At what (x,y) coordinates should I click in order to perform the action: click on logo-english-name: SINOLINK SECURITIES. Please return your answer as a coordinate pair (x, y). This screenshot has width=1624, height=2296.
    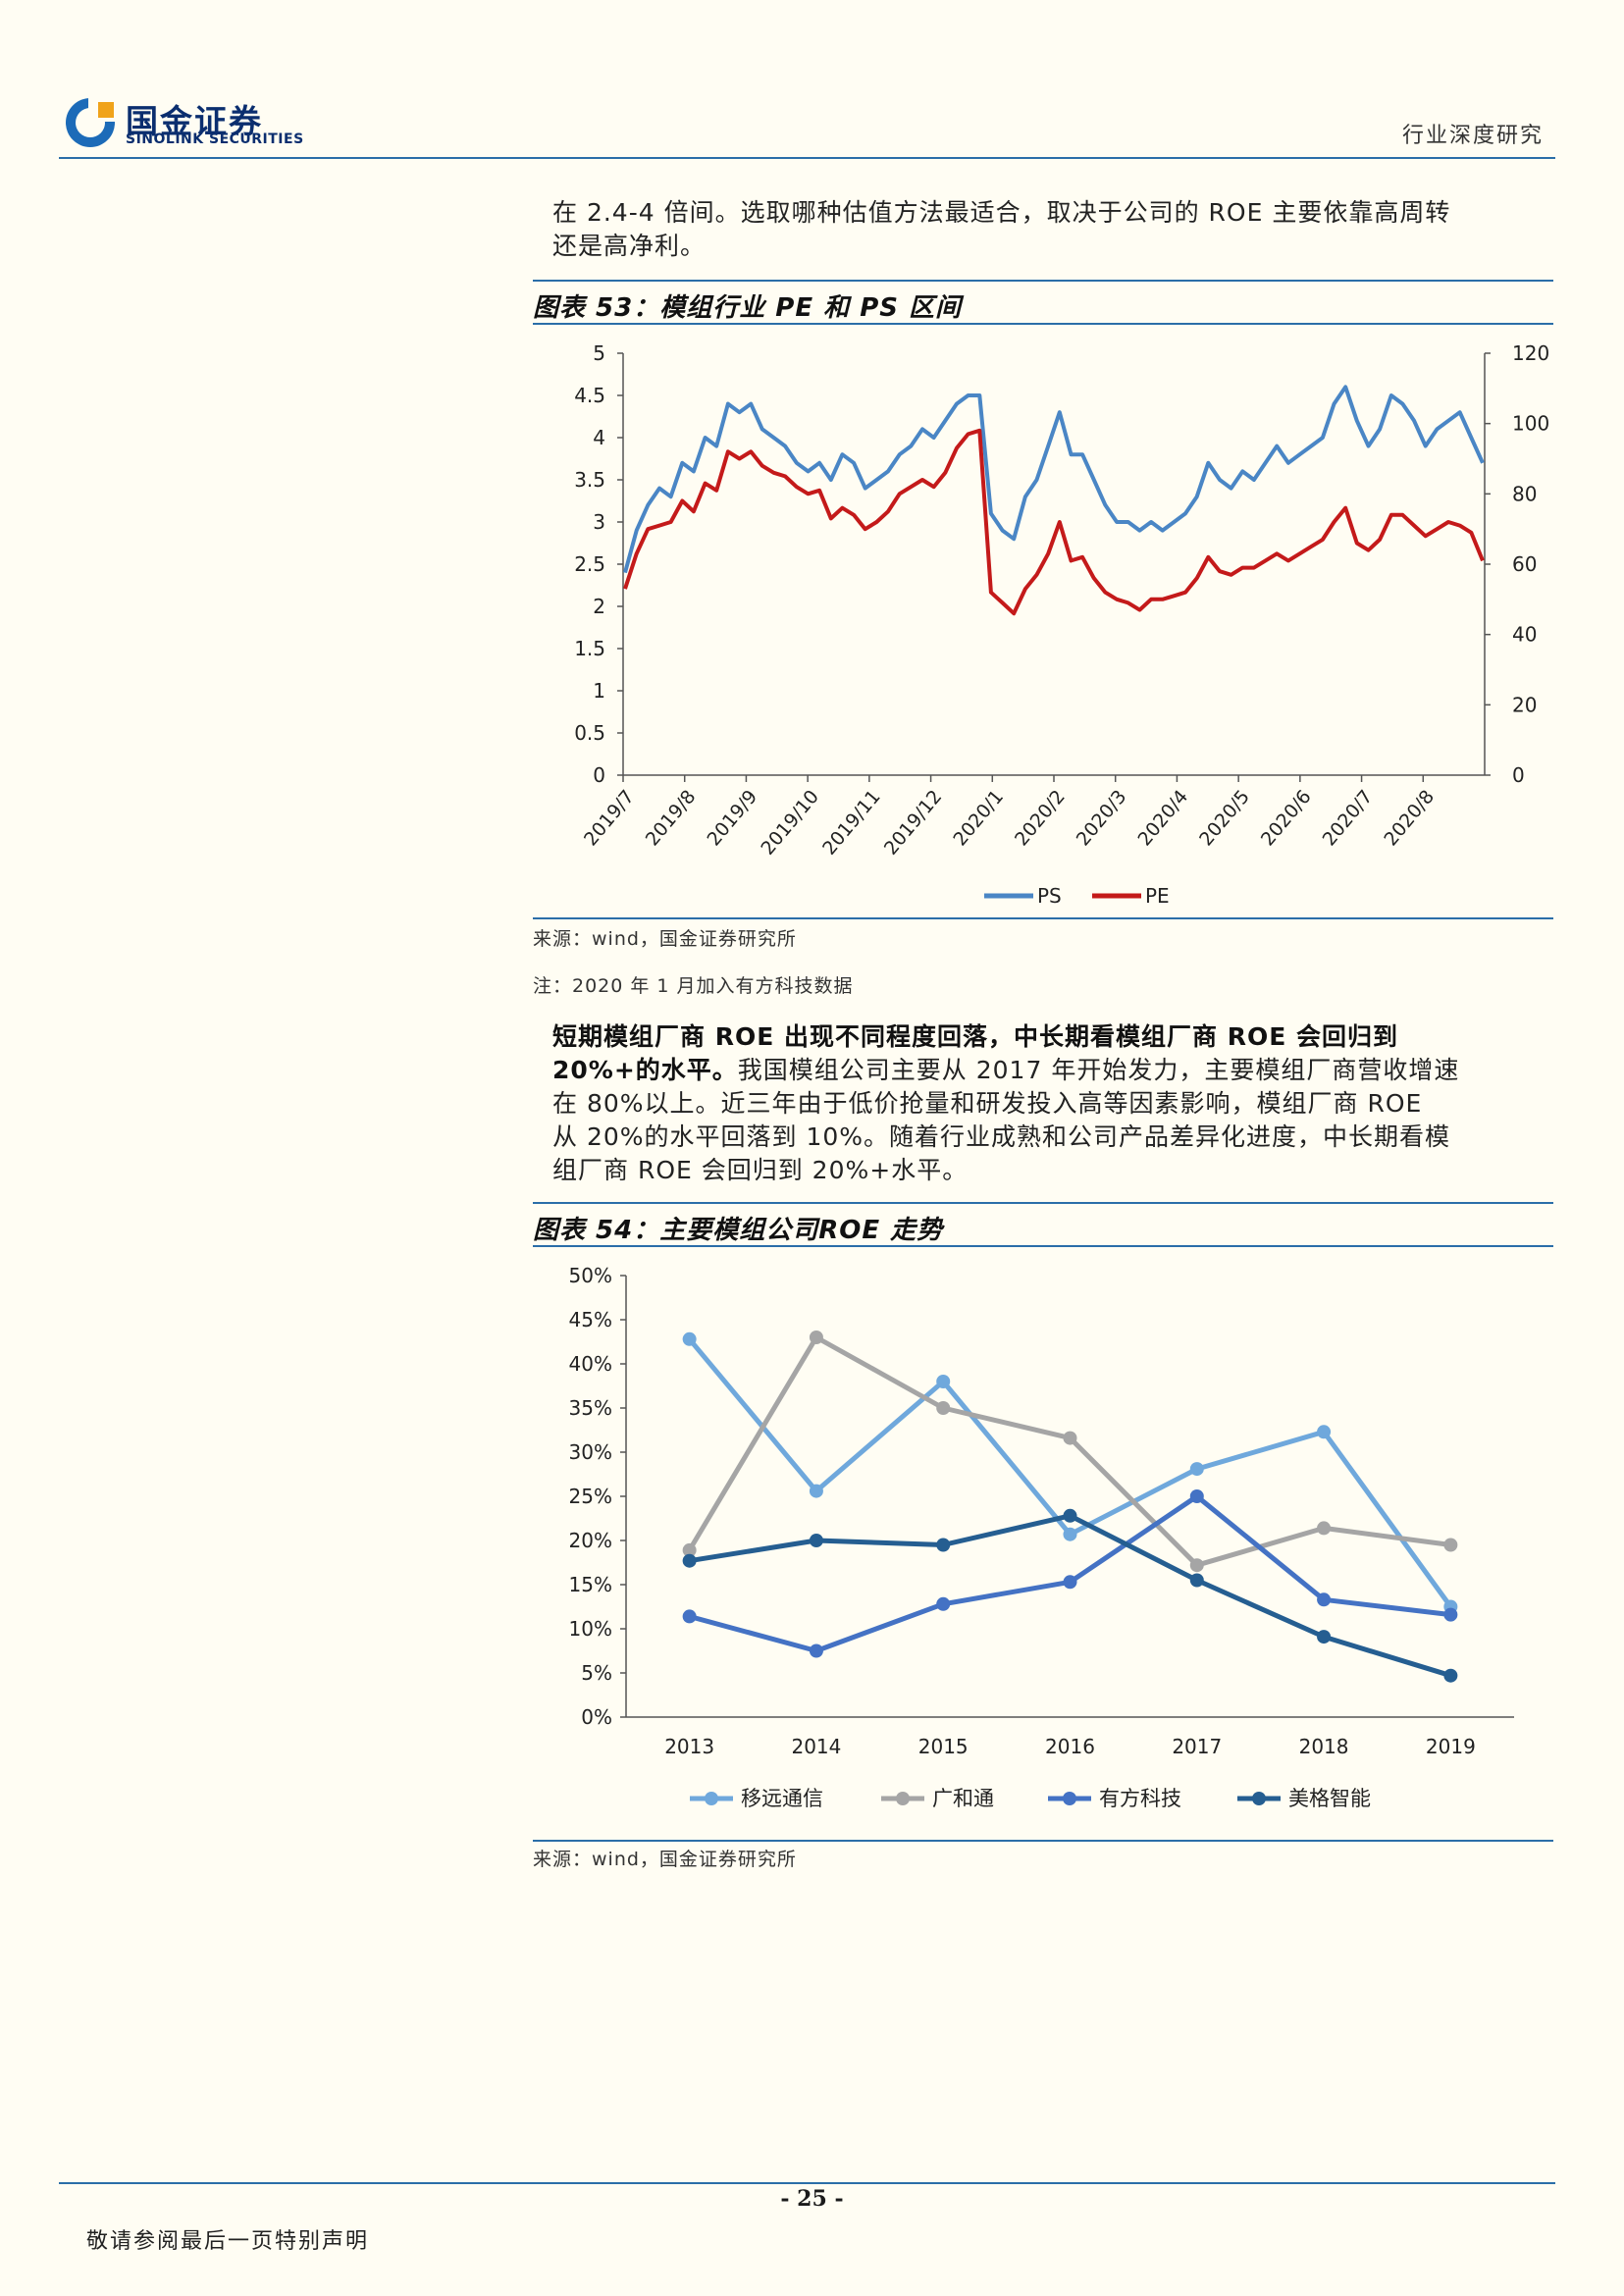
    Looking at the image, I should click on (215, 139).